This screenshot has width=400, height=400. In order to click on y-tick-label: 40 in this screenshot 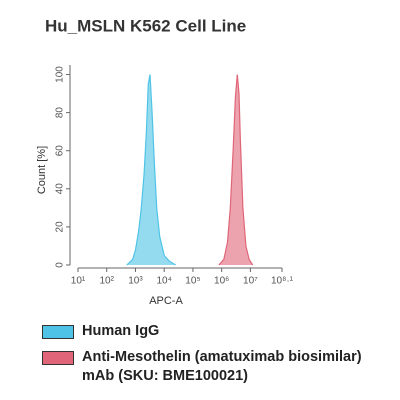, I will do `click(60, 189)`.